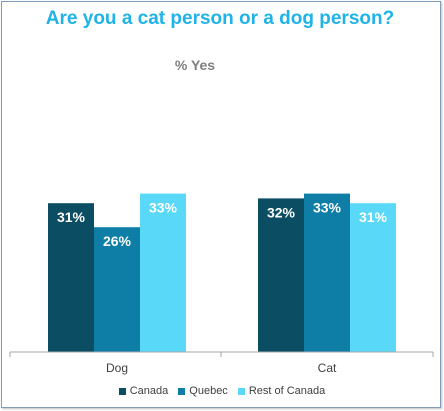 This screenshot has height=411, width=444. What do you see at coordinates (195, 65) in the screenshot?
I see `chart-subtitle: % Yes` at bounding box center [195, 65].